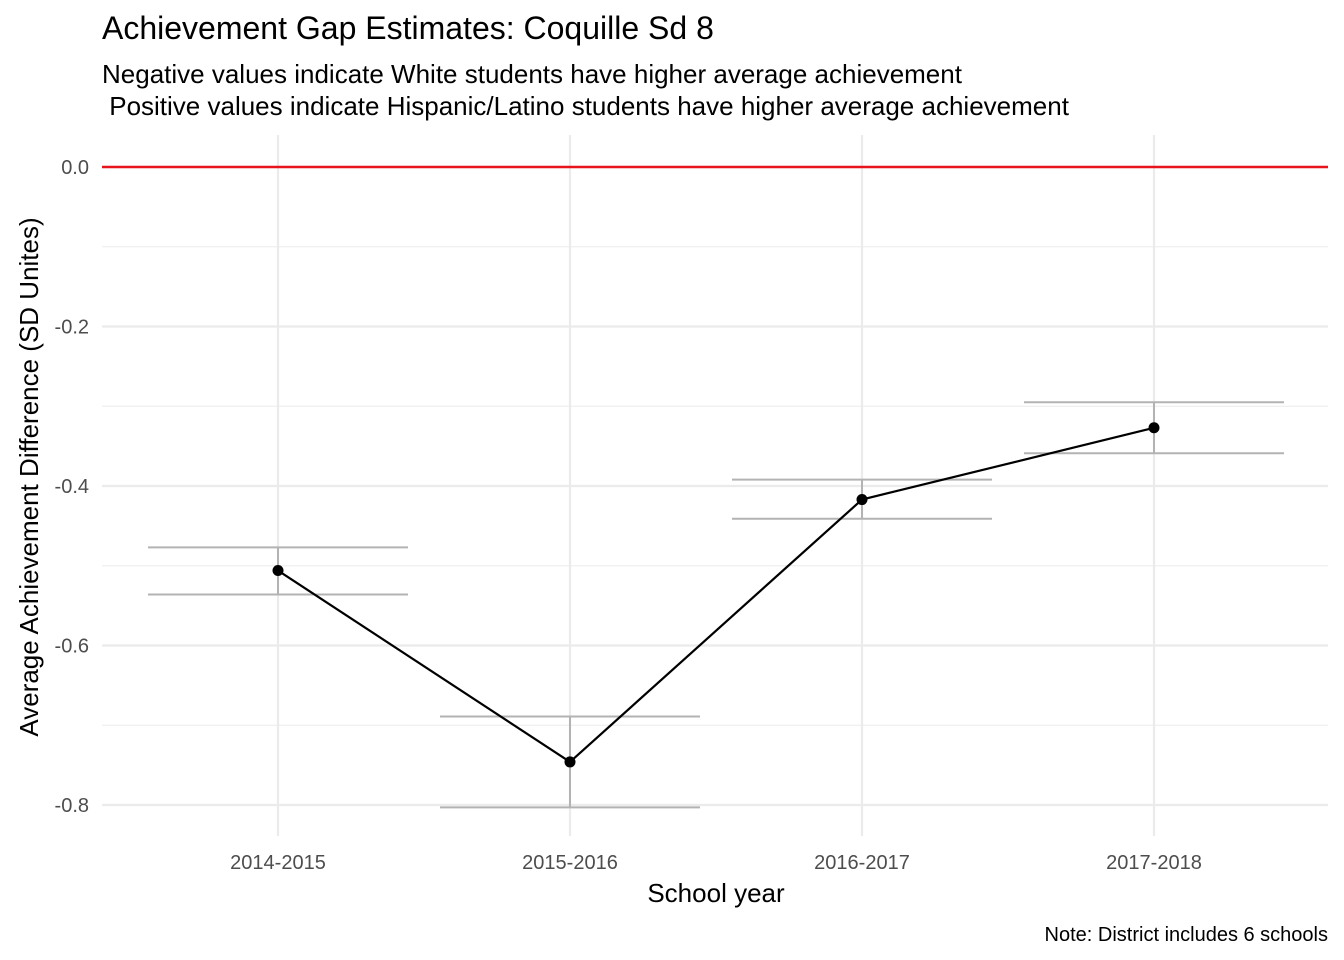 This screenshot has height=960, width=1344. I want to click on y-tick-label: -0.2, so click(72, 328).